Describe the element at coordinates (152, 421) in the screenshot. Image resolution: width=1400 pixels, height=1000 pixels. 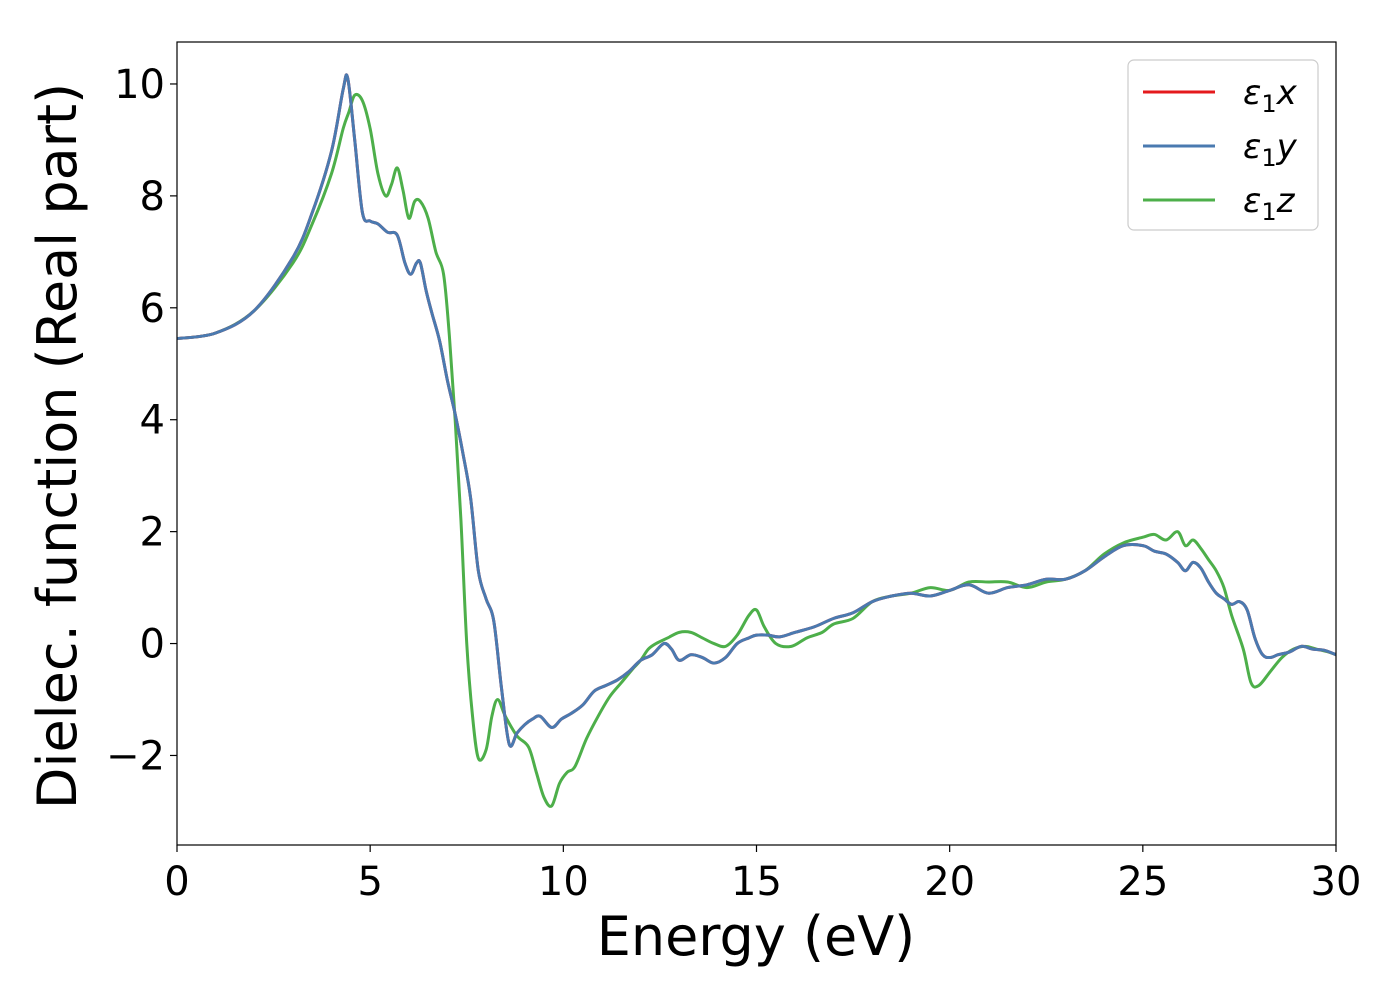
I see `y-tick-label: 4` at that location.